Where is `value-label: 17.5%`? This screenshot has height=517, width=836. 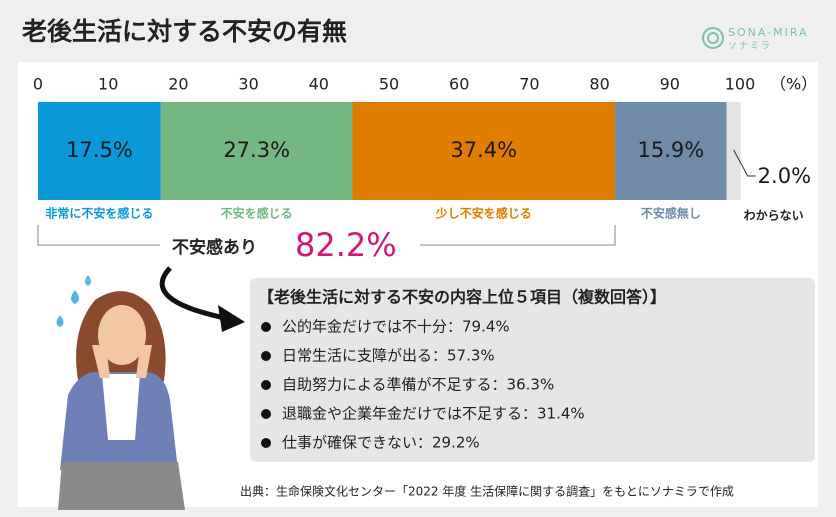
value-label: 17.5% is located at coordinates (99, 150).